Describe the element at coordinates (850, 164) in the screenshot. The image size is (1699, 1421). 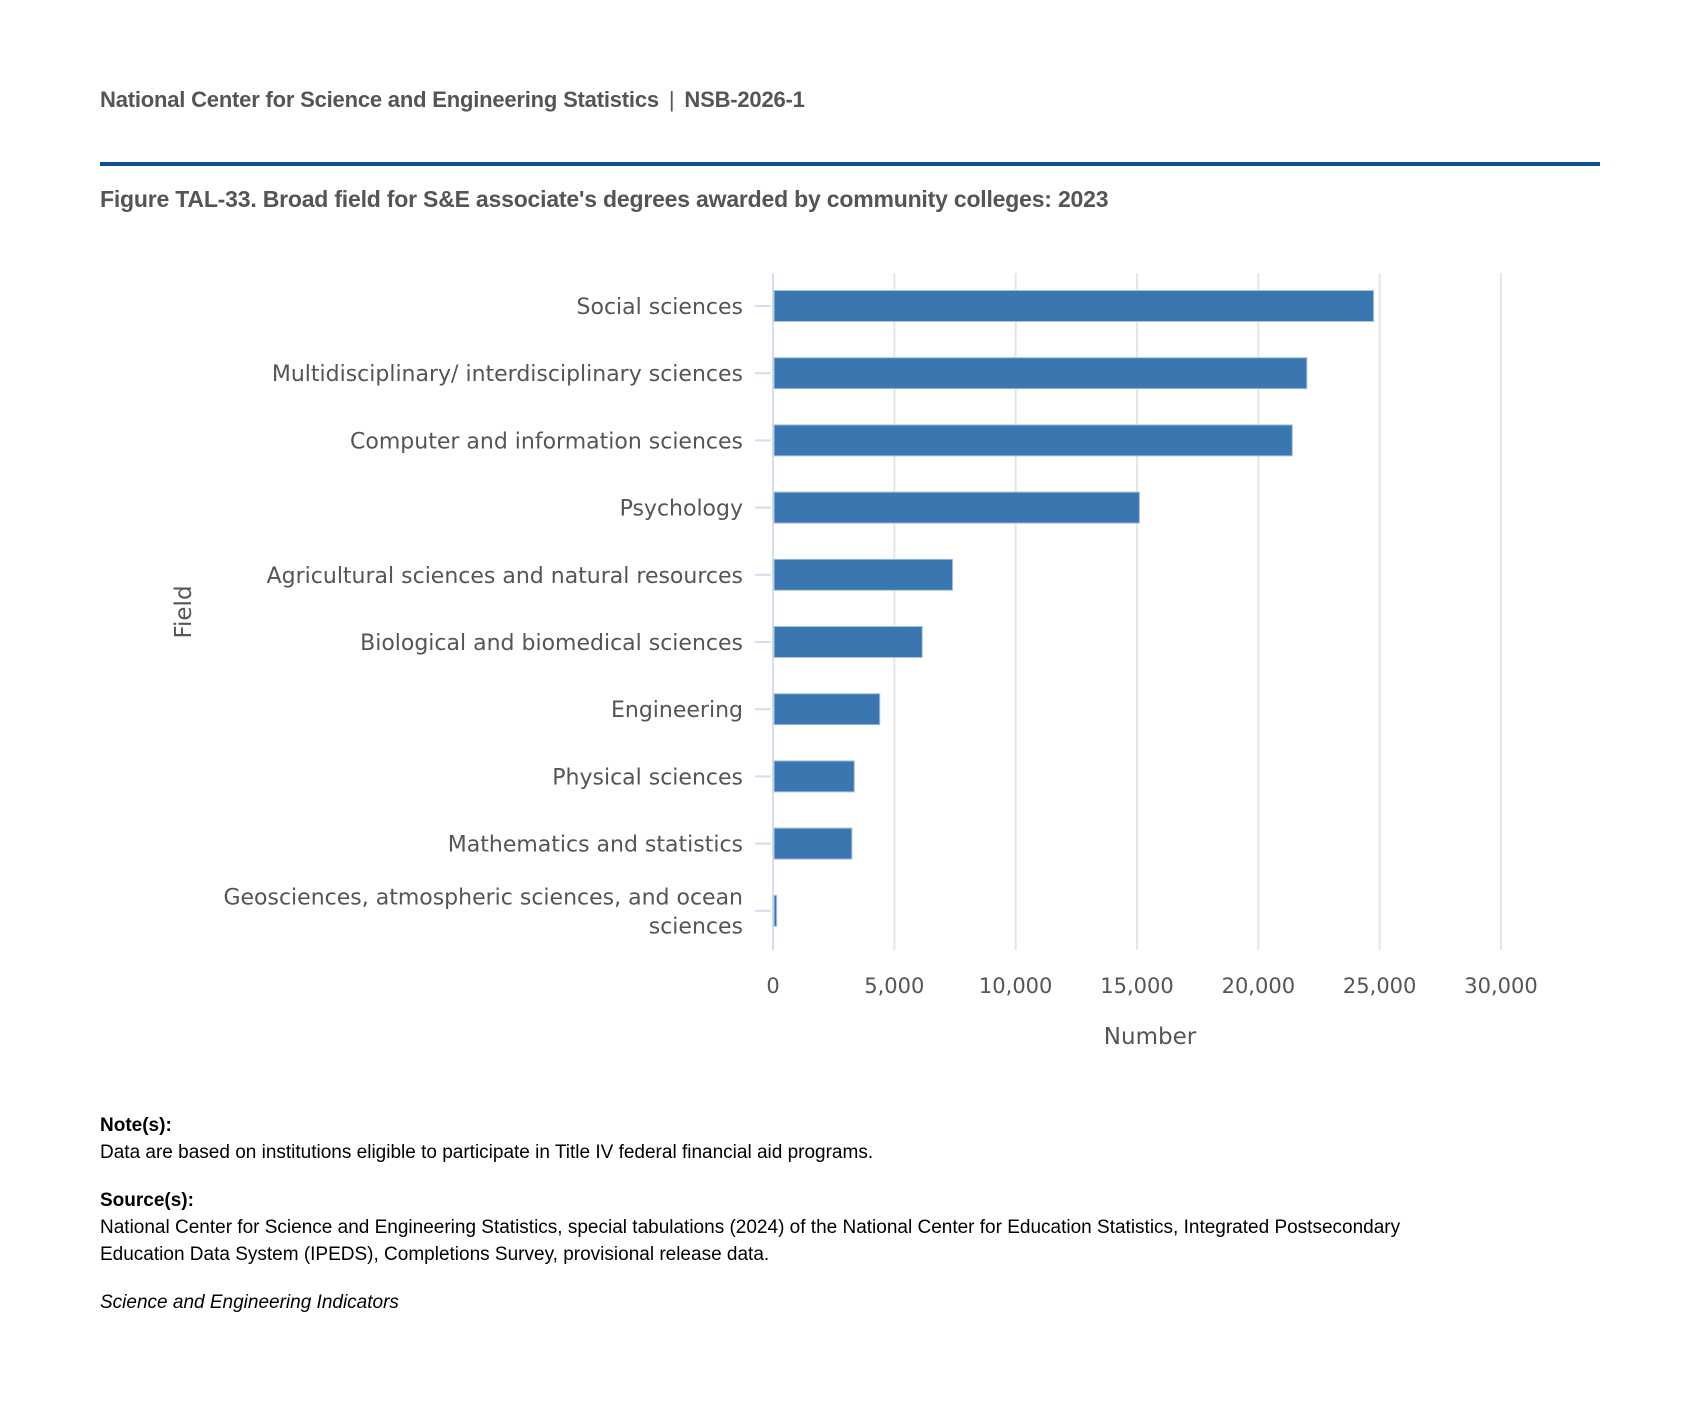
I see `header-rule` at that location.